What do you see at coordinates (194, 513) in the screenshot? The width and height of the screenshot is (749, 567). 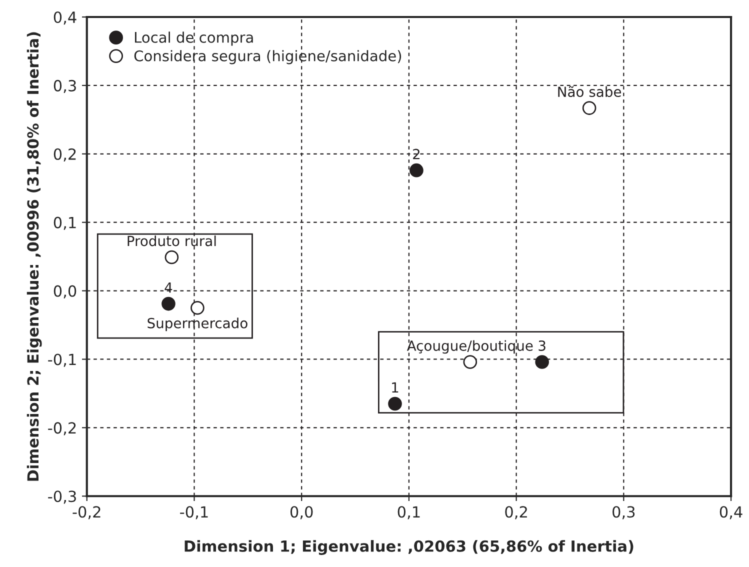 I see `x-tick-label: -0,1` at bounding box center [194, 513].